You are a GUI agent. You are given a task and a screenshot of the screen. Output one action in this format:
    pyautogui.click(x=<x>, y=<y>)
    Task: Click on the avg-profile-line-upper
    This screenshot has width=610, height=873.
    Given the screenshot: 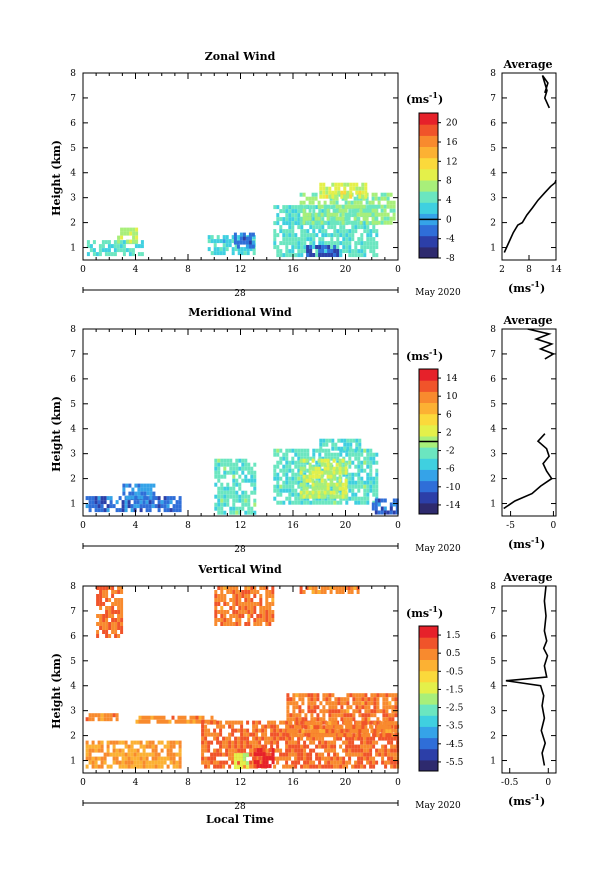 What is the action you would take?
    pyautogui.click(x=541, y=344)
    